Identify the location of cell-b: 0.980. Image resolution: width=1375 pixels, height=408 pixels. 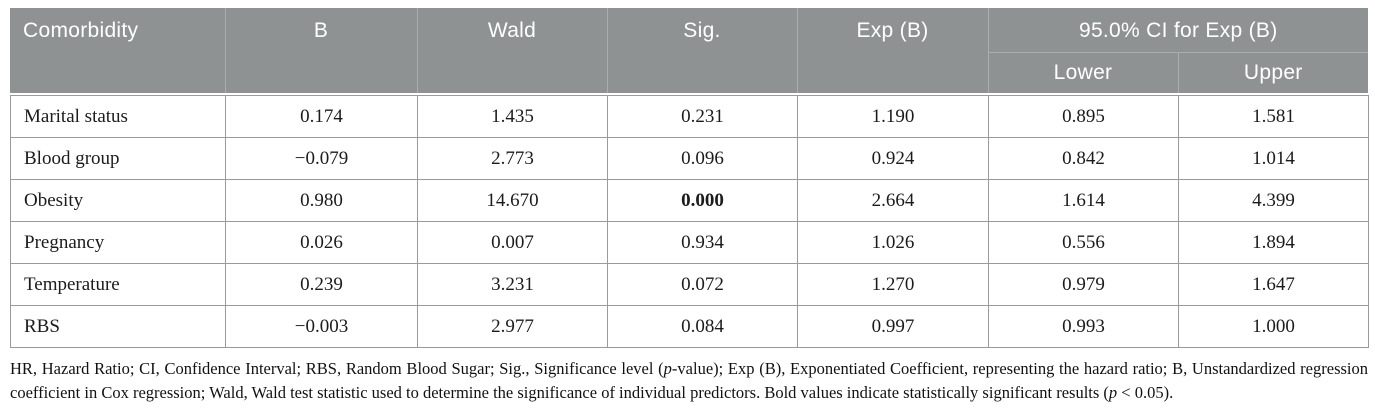
(321, 200).